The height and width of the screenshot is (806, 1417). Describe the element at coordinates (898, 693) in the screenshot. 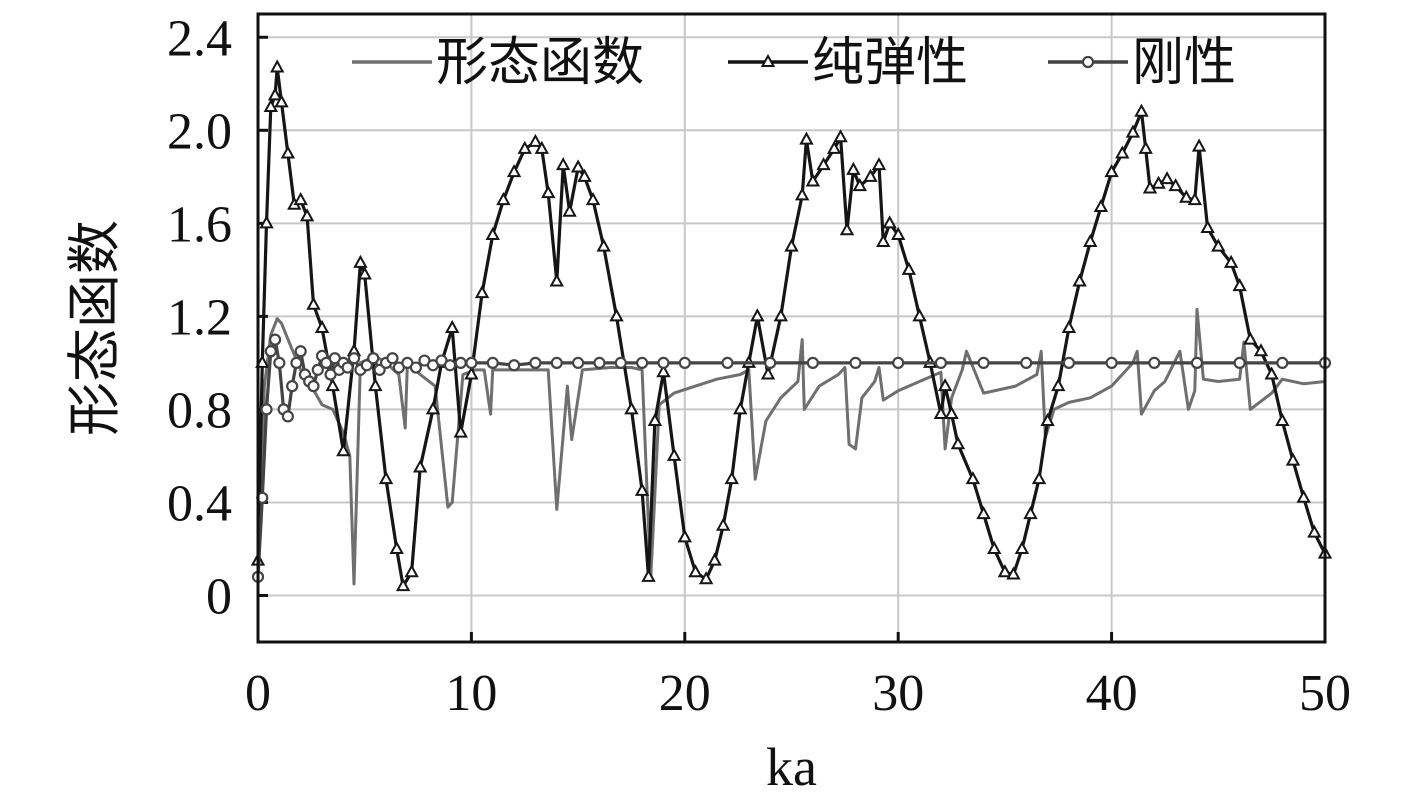

I see `x-tick-label: 30` at that location.